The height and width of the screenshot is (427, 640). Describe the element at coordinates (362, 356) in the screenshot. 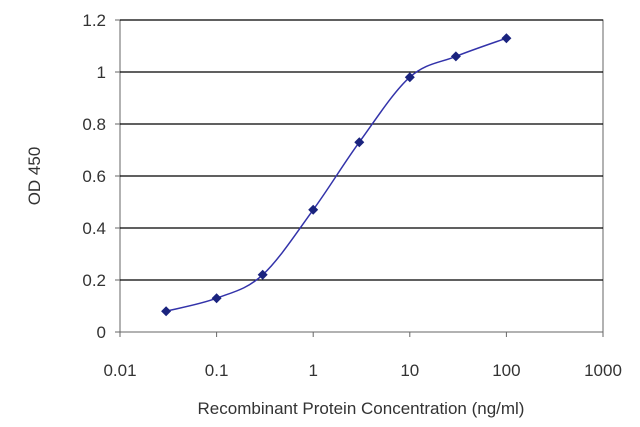

I see `x-ticks: 0.01 0.1 1 10 100 1000` at that location.